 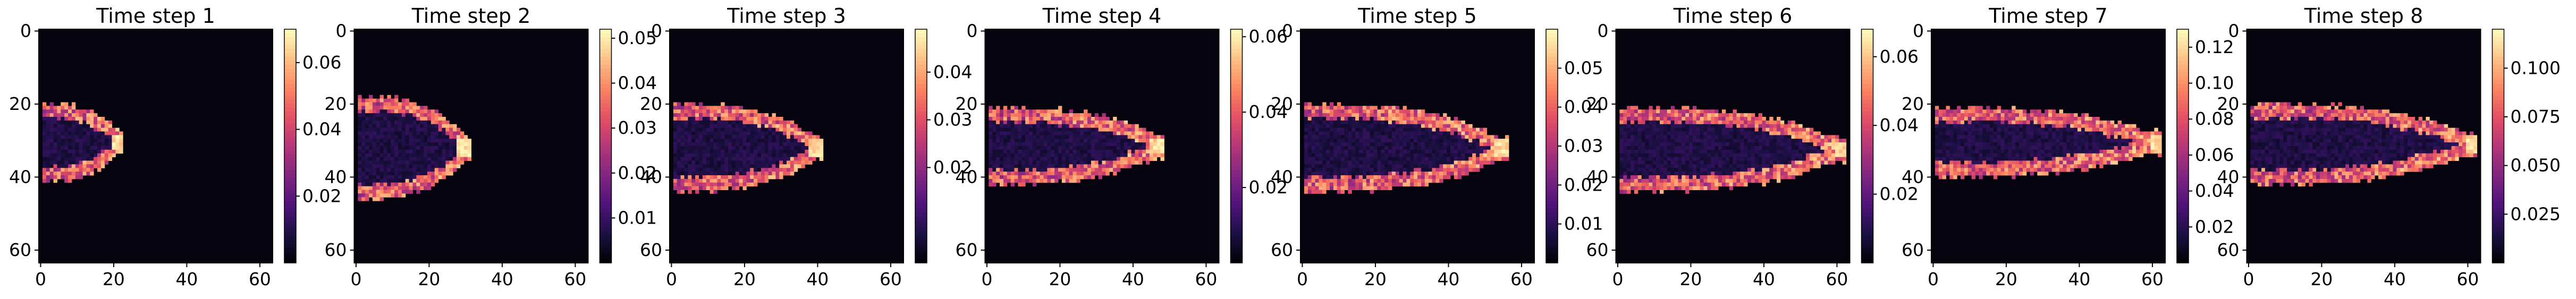 What do you see at coordinates (1268, 37) in the screenshot?
I see `colorbar-tick-label: 0.06` at bounding box center [1268, 37].